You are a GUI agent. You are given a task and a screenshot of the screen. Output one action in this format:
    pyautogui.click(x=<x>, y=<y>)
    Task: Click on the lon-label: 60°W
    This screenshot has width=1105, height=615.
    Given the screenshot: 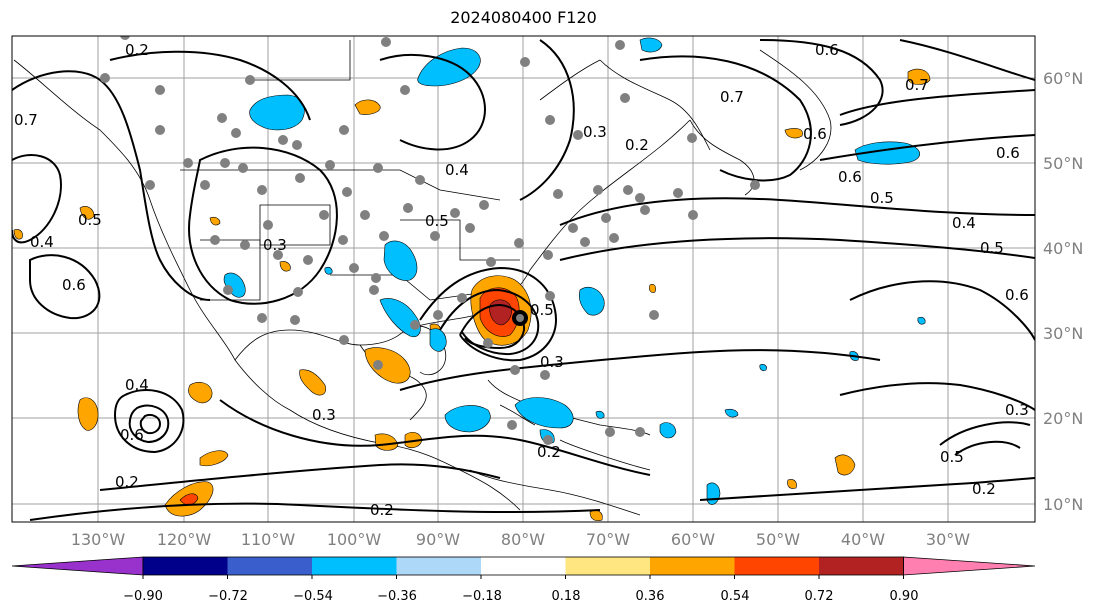 What is the action you would take?
    pyautogui.click(x=693, y=539)
    